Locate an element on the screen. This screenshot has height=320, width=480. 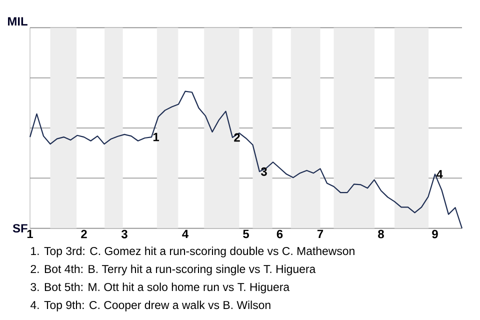
x-tick-label: 7 is located at coordinates (320, 234).